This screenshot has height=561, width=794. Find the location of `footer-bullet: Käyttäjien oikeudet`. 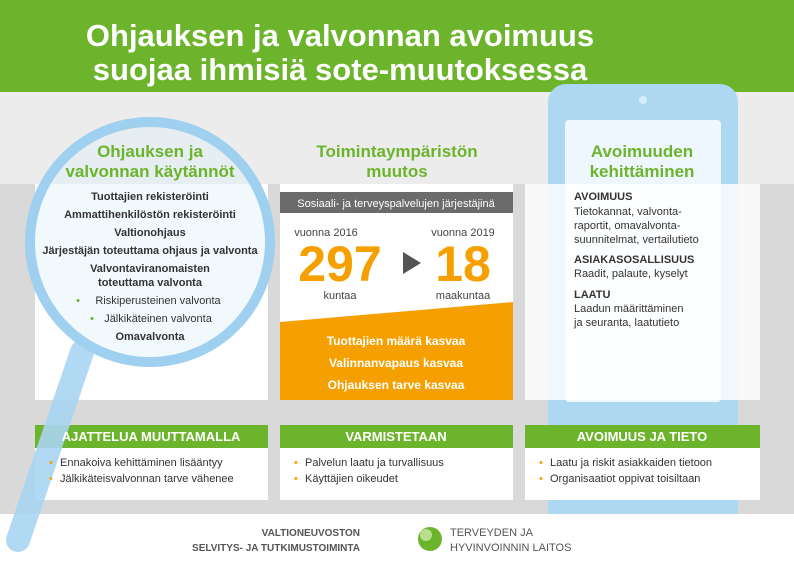

footer-bullet: Käyttäjien oikeudet is located at coordinates (351, 479).